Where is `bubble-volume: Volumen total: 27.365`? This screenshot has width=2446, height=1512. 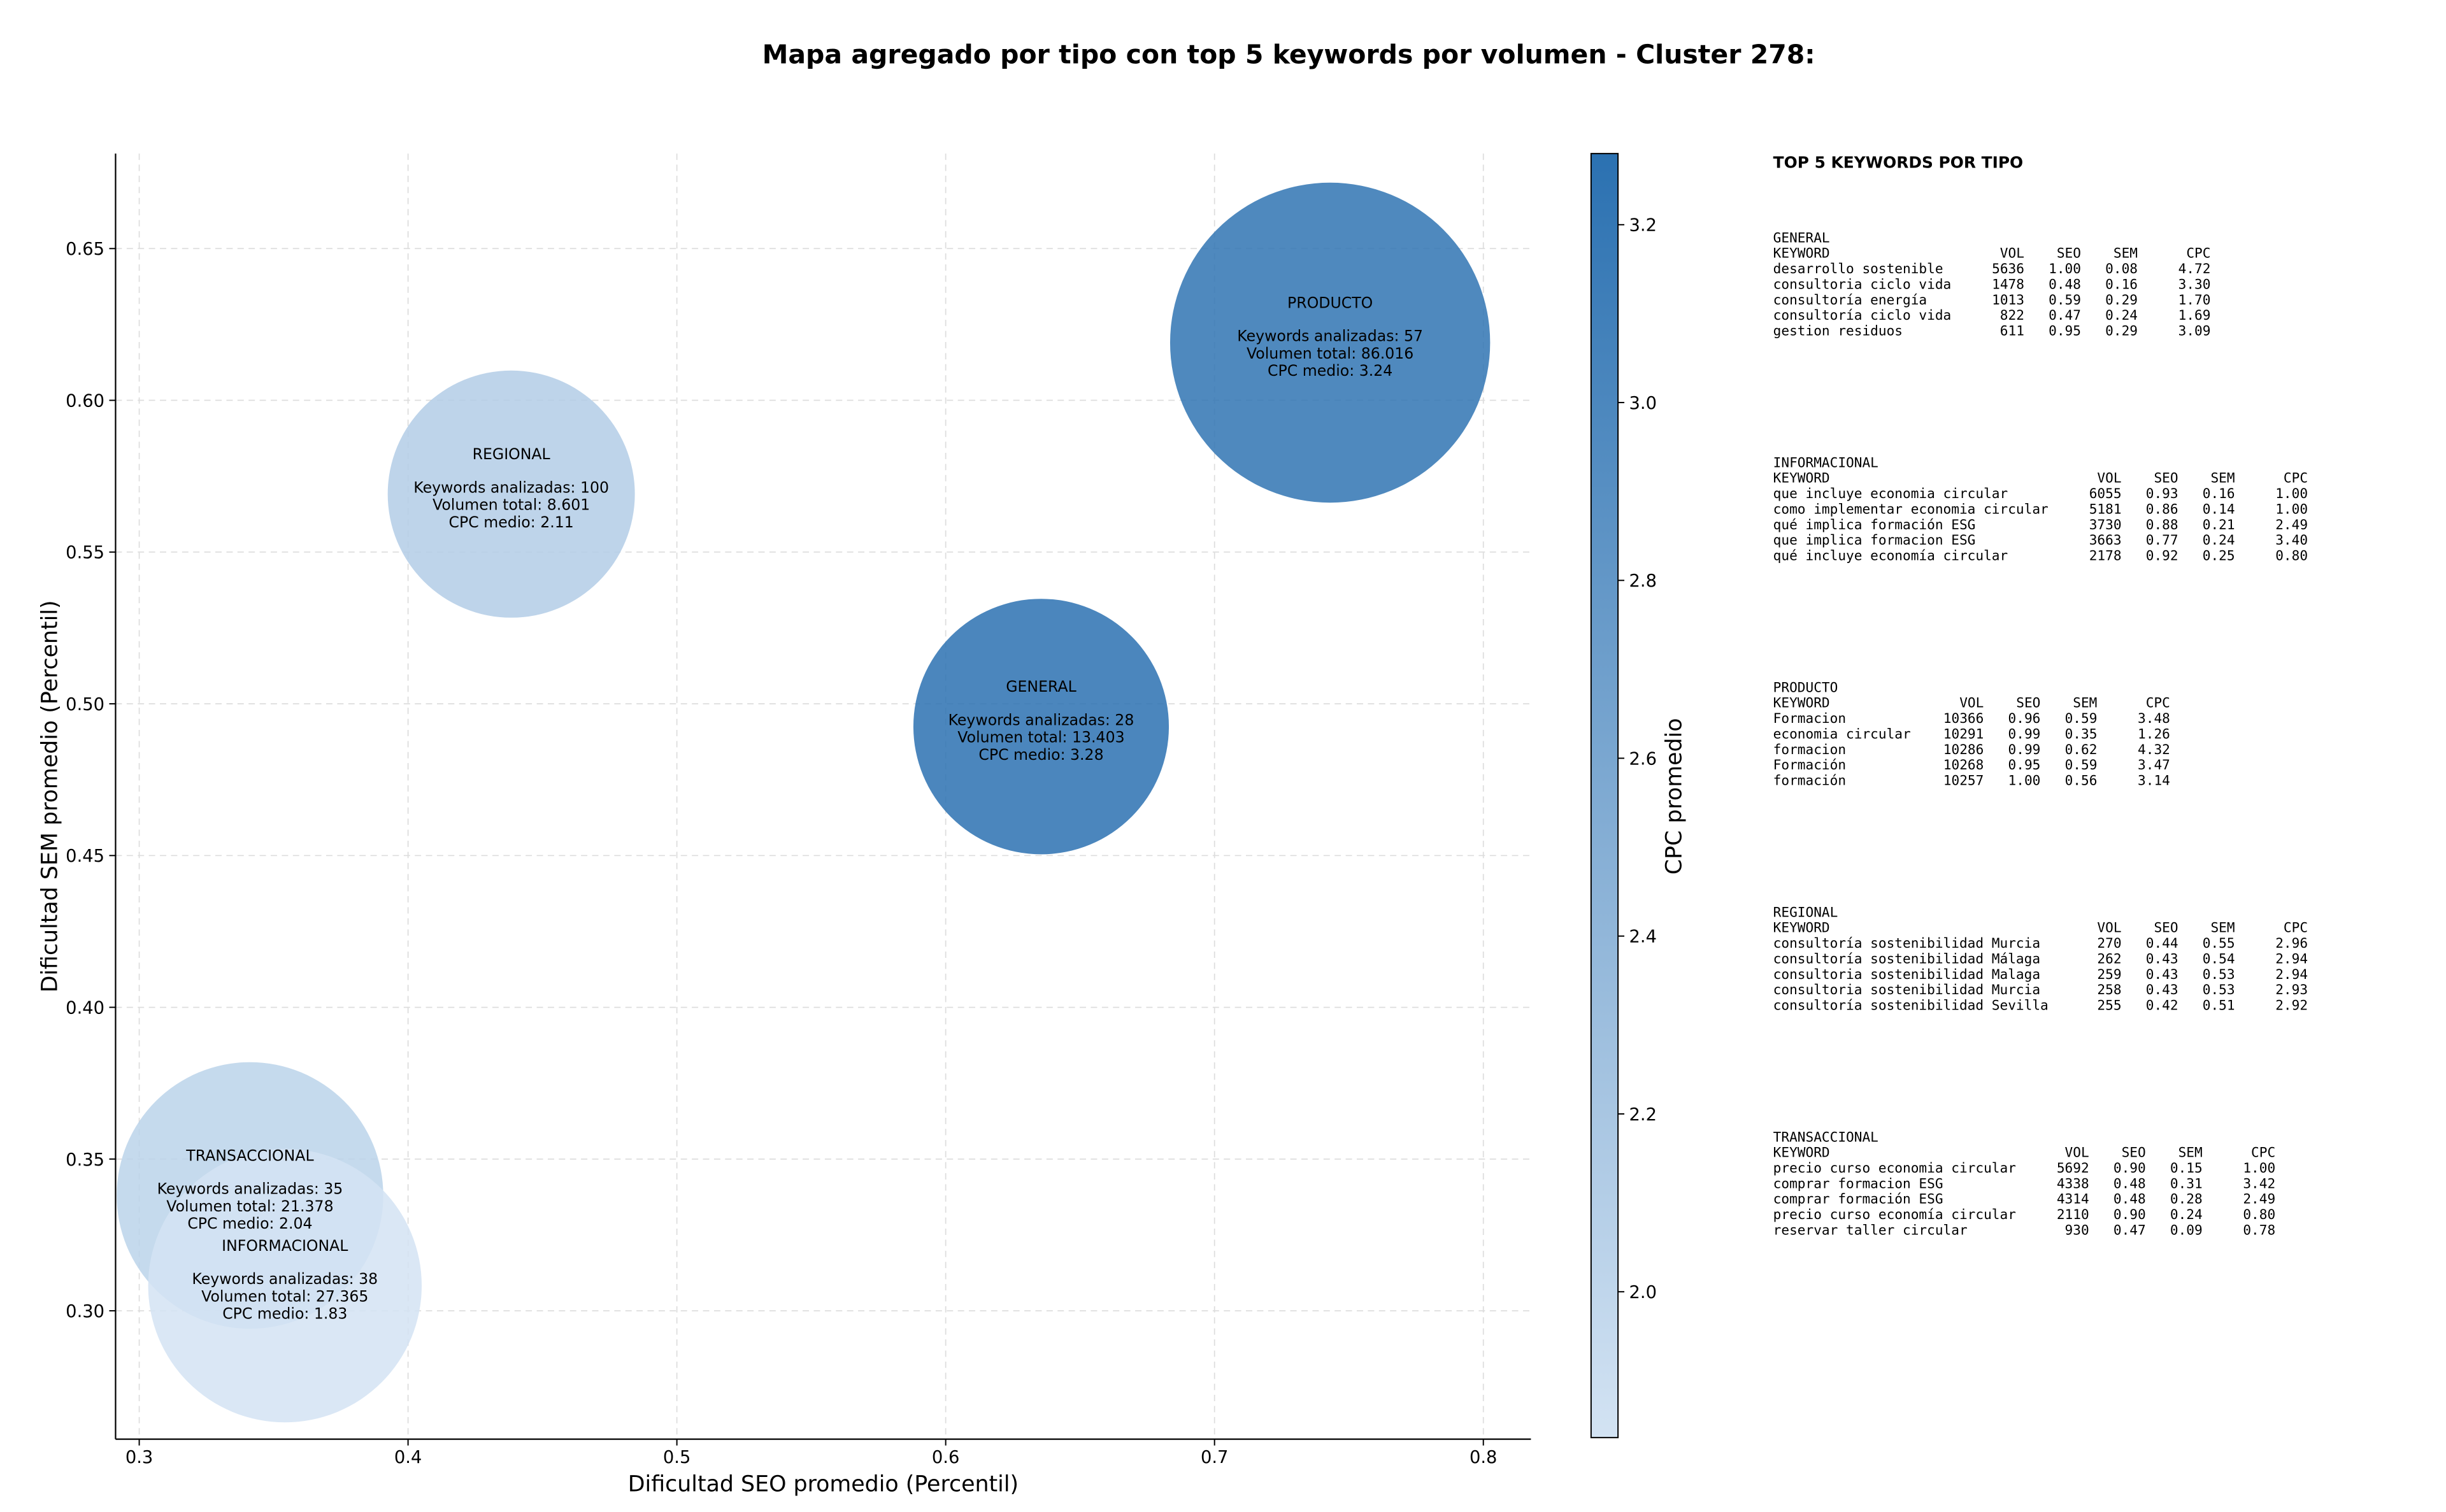
bubble-volume: Volumen total: 27.365 is located at coordinates (284, 1296).